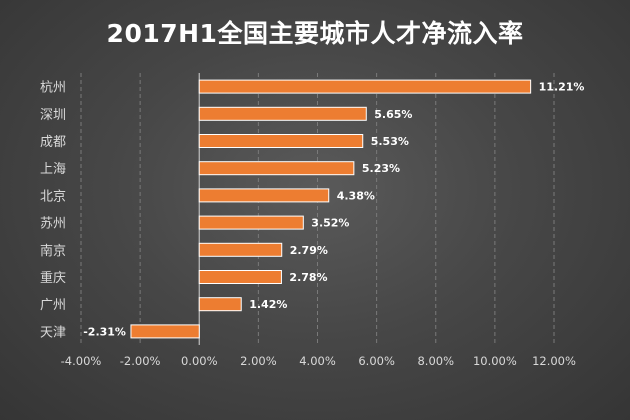 The height and width of the screenshot is (420, 630). I want to click on data-label: 2.79%, so click(309, 250).